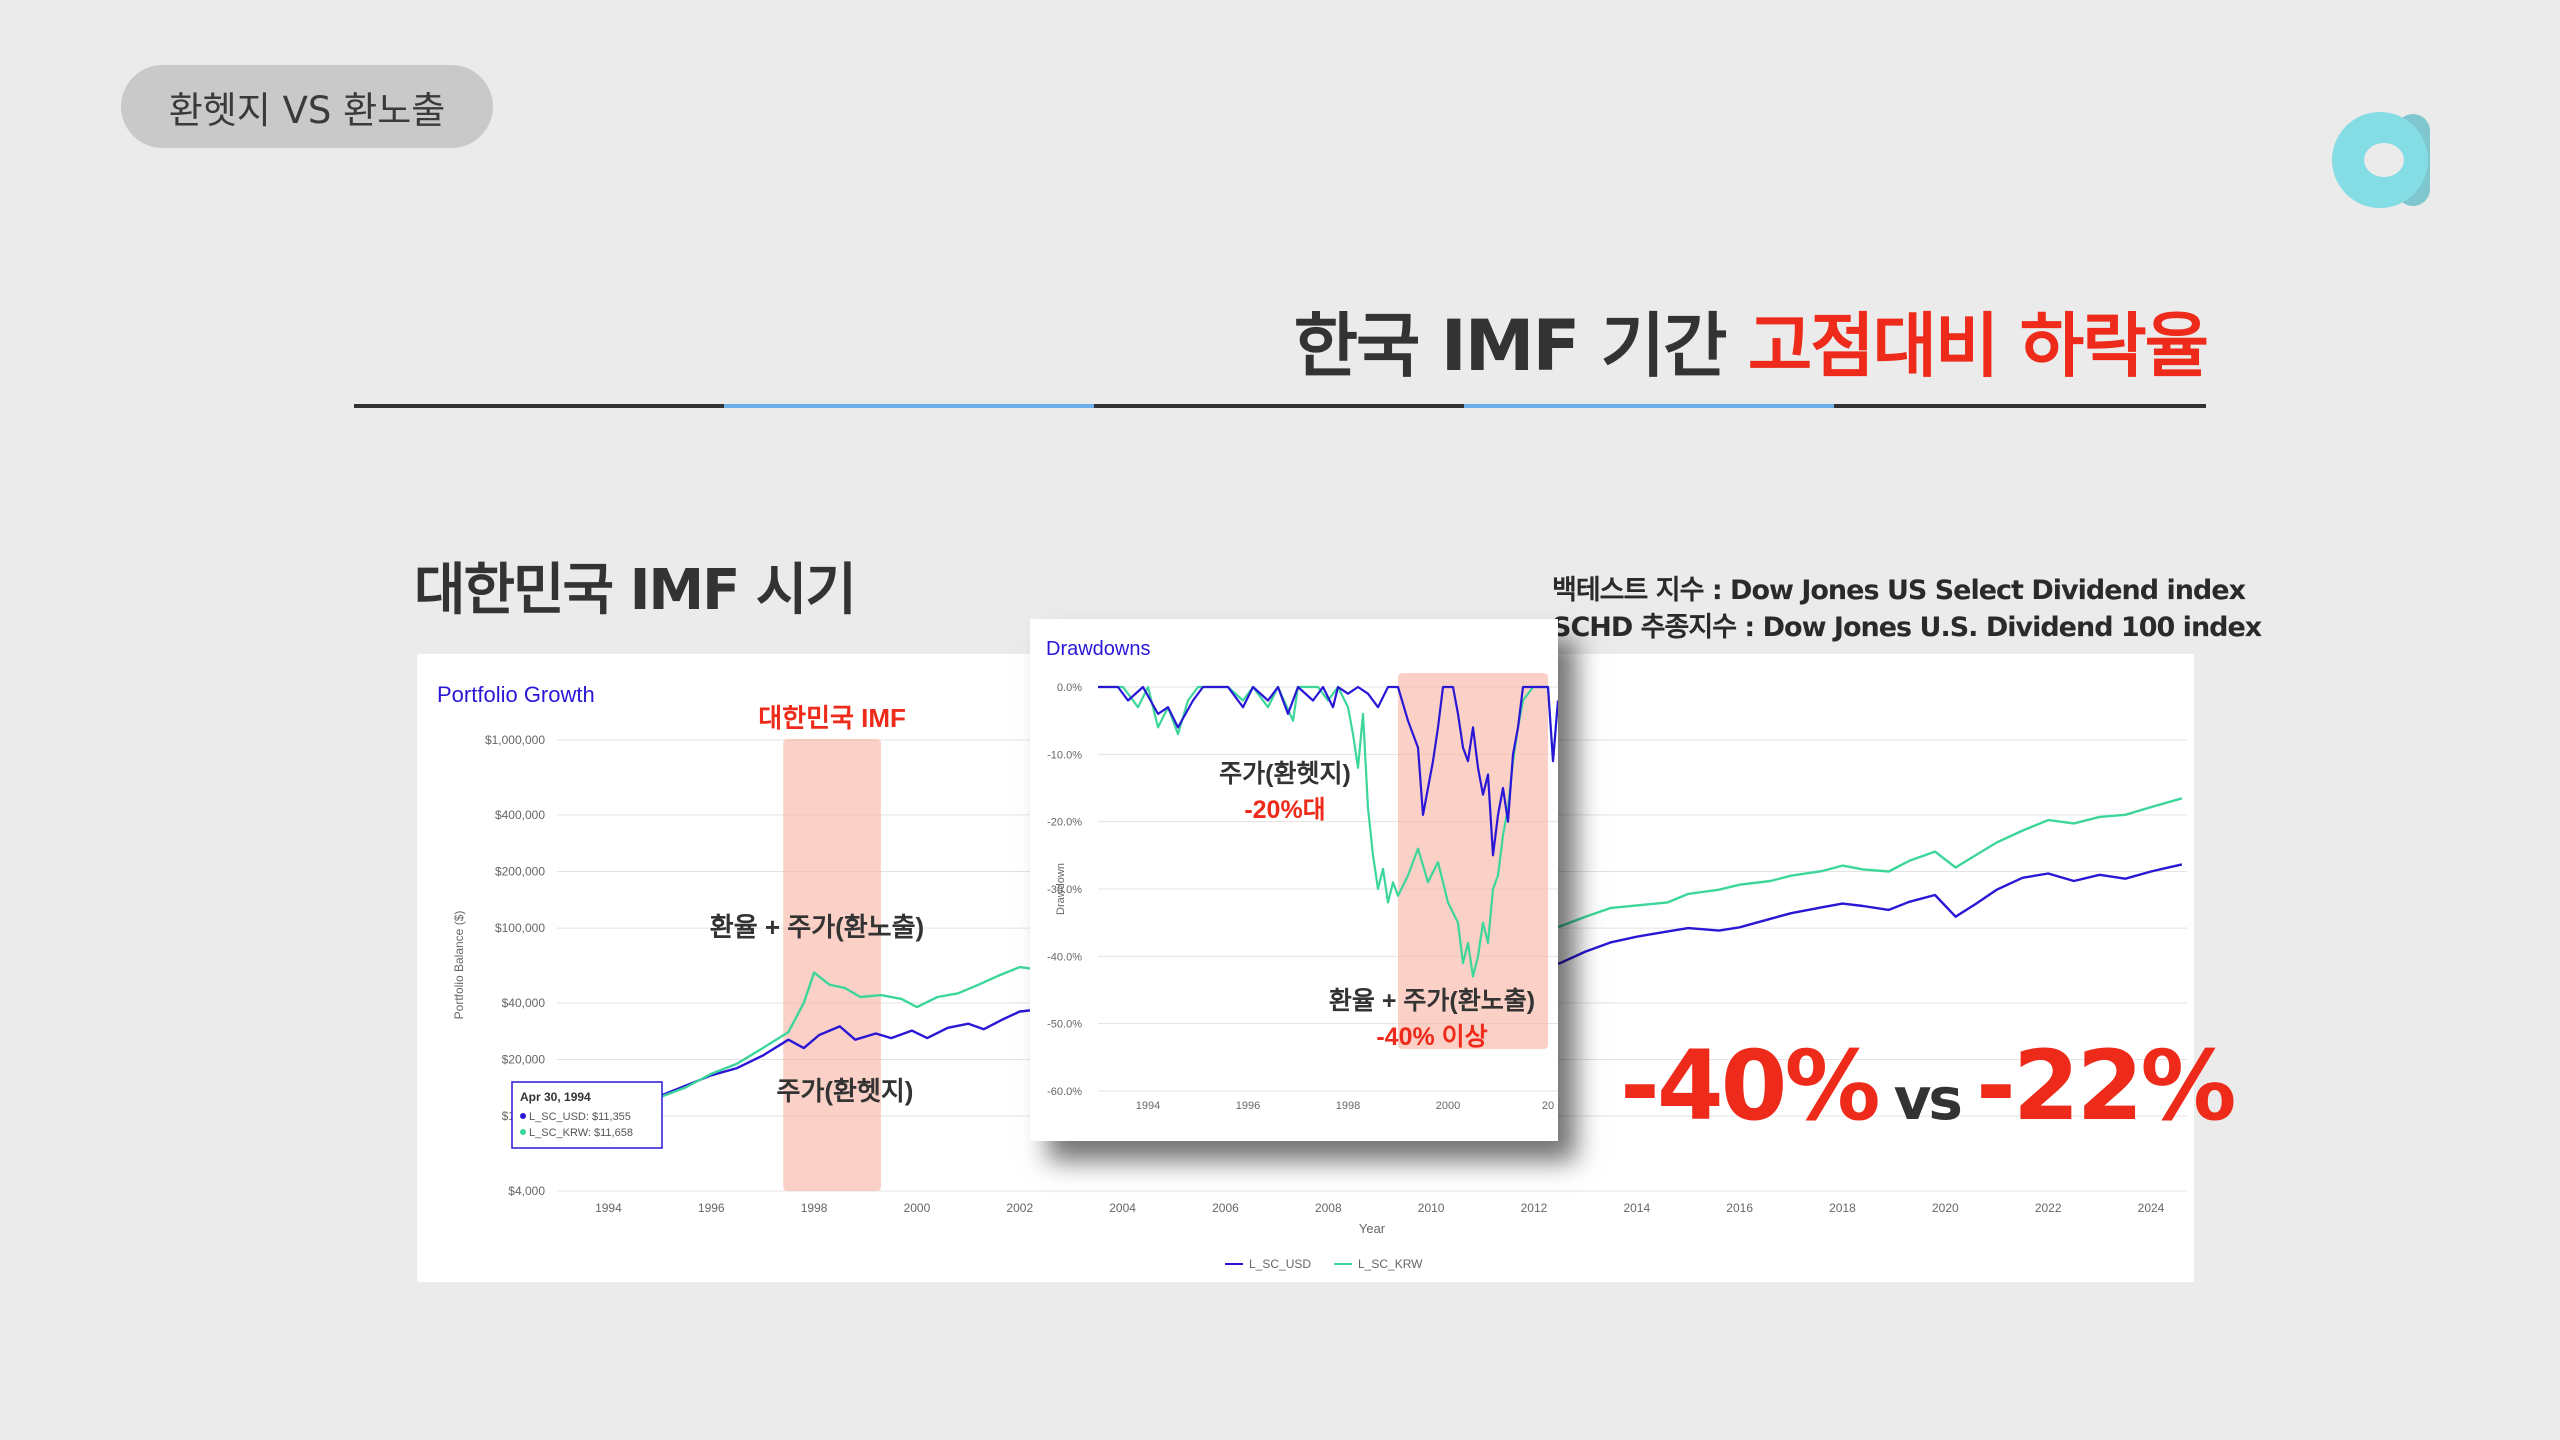  I want to click on dd-y-tick-label: -60.0%, so click(1064, 1092).